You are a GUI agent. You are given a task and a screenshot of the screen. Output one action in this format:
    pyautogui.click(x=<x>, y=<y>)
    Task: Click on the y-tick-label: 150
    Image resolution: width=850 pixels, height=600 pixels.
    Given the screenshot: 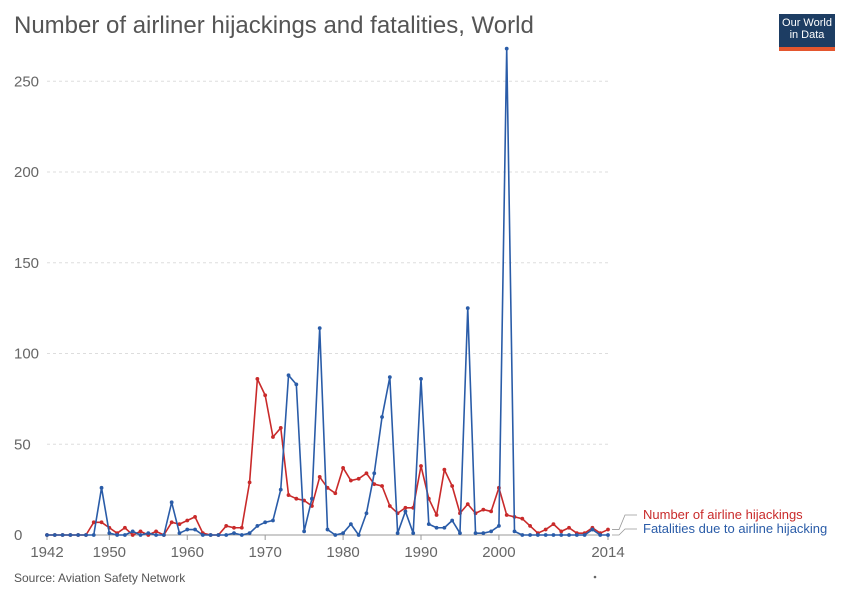 What is the action you would take?
    pyautogui.click(x=26, y=263)
    